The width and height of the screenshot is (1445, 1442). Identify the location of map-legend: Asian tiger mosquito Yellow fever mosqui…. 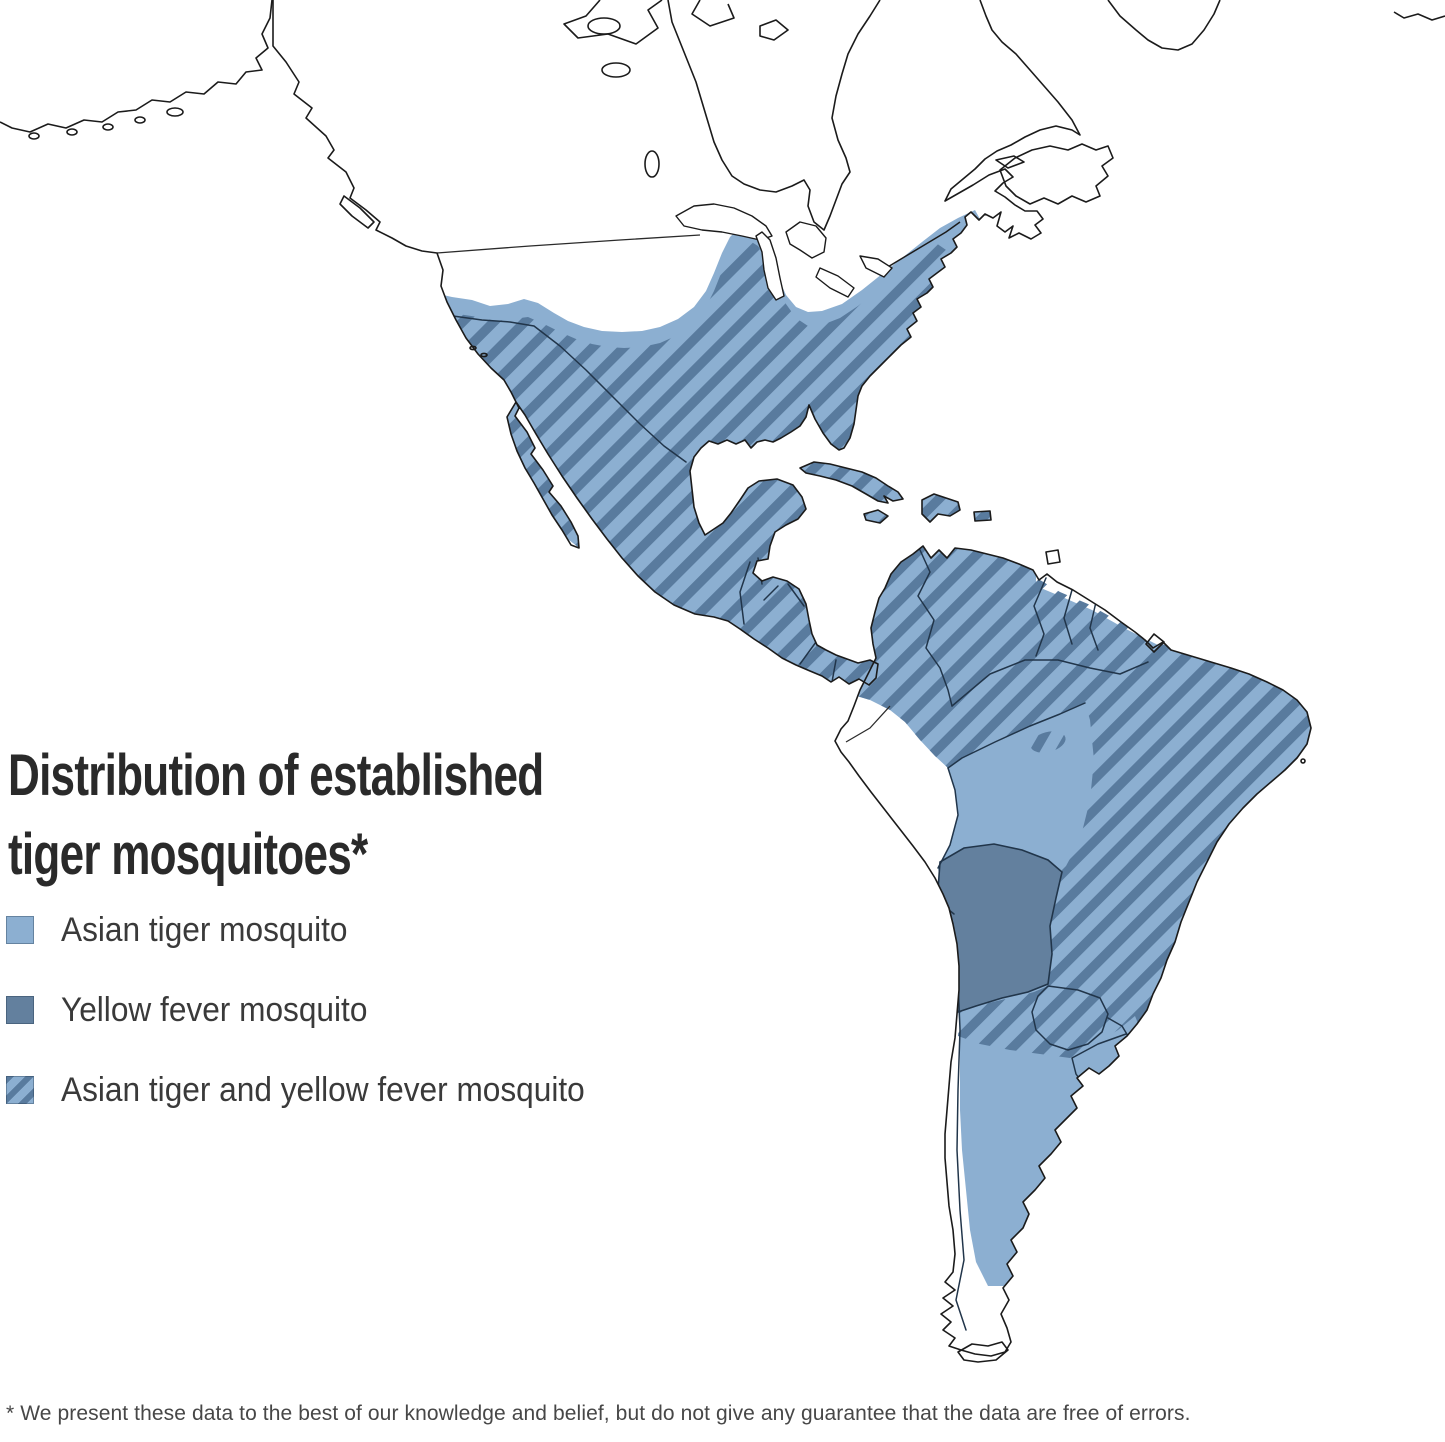
(315, 1033).